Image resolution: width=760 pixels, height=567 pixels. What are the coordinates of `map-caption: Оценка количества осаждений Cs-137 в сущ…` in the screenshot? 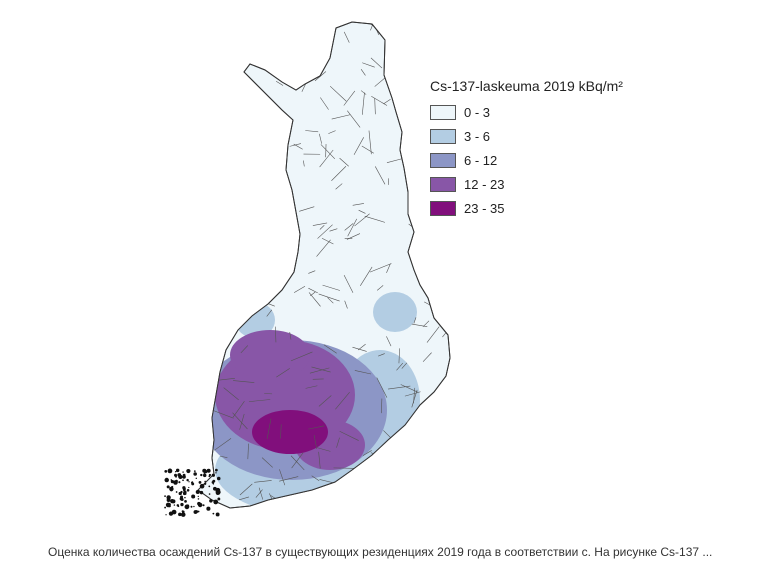 It's located at (380, 552).